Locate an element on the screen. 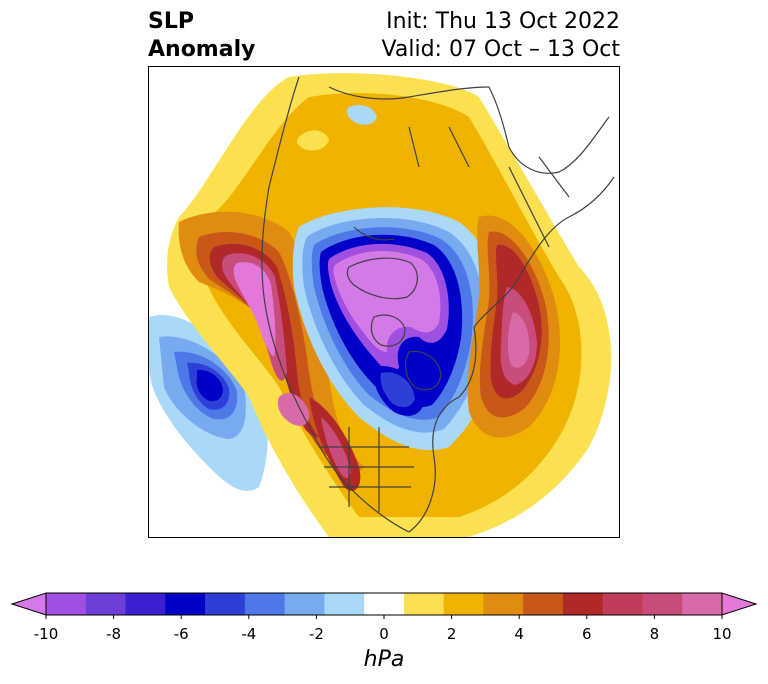 This screenshot has width=768, height=684. colorbar-tick-label: -8 is located at coordinates (114, 634).